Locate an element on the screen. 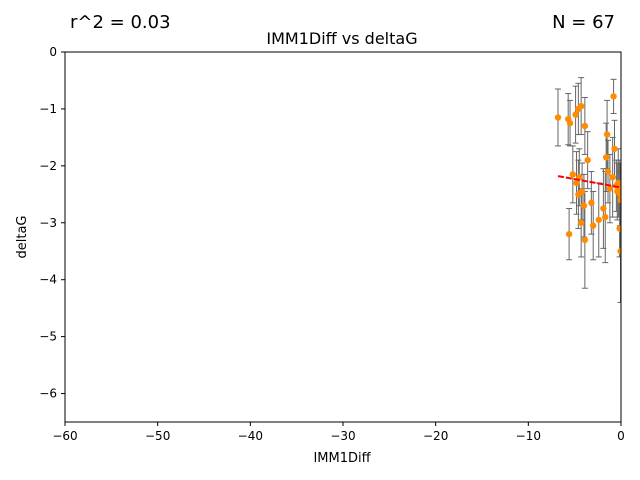 The width and height of the screenshot is (640, 480). y-axis-label: deltaG is located at coordinates (22, 237).